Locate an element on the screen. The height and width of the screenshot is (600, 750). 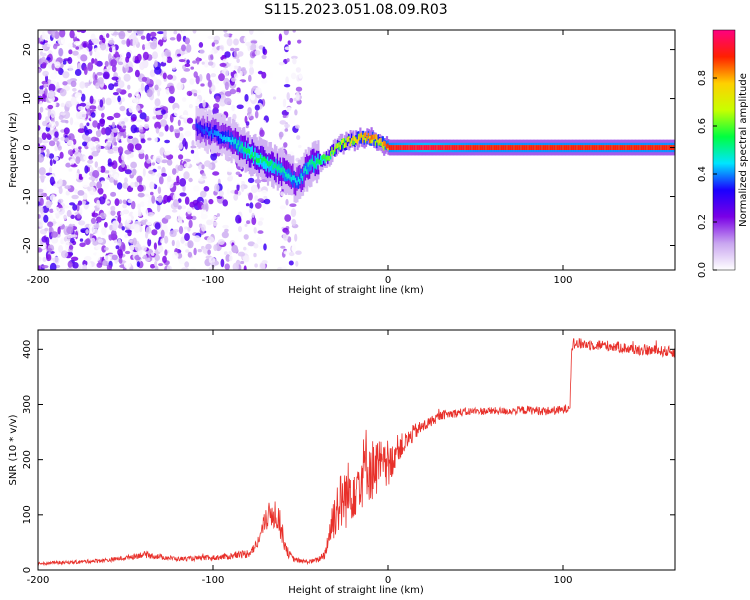
spectrogram-xlabel: Height of straight line (km) is located at coordinates (356, 290).